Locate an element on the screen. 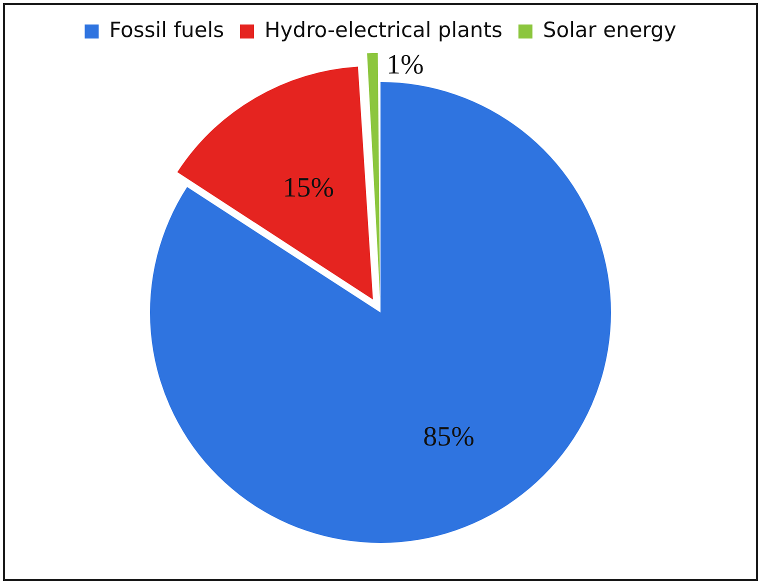  legend-label: Solar energy is located at coordinates (609, 30).